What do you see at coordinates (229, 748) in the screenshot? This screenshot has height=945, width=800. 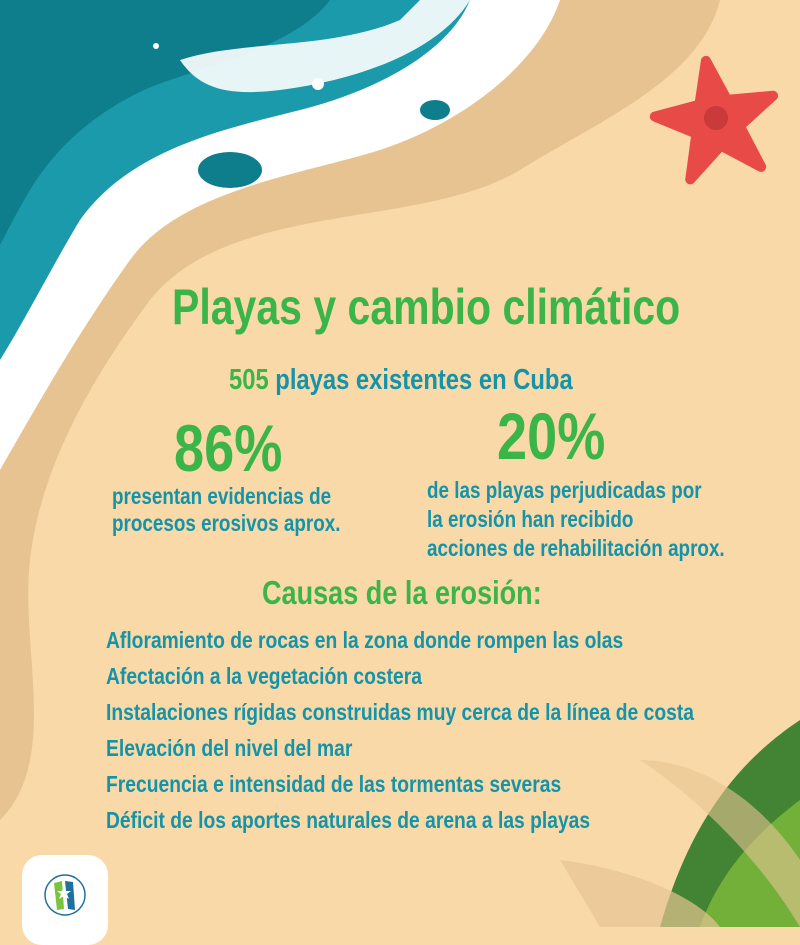 I see `cause-item: Elevación del nivel del mar` at bounding box center [229, 748].